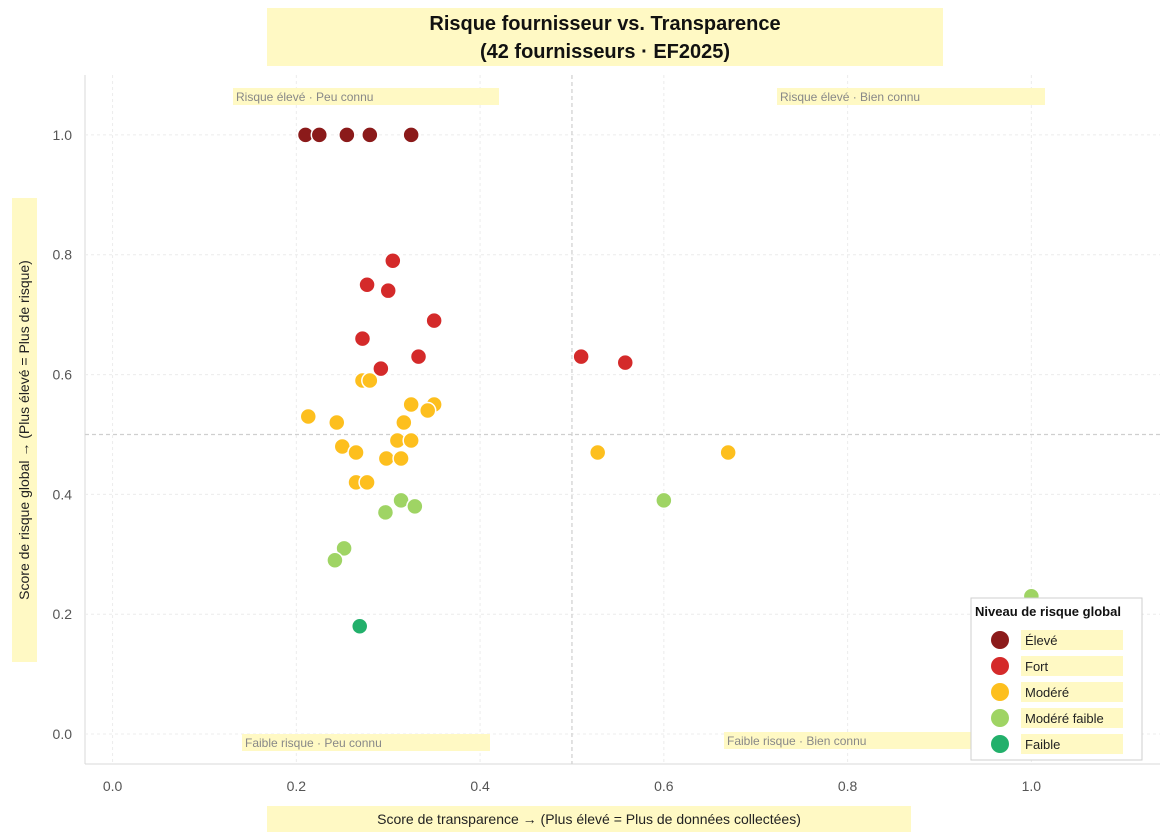 Image resolution: width=1161 pixels, height=834 pixels. I want to click on y-tick-label: 0.8, so click(63, 255).